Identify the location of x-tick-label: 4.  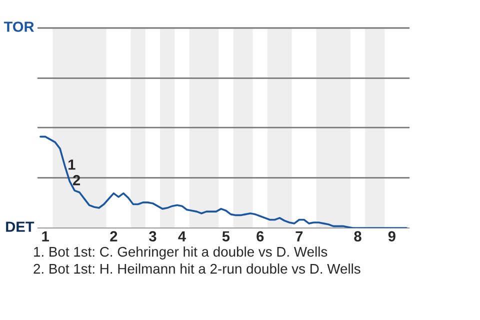
(182, 236).